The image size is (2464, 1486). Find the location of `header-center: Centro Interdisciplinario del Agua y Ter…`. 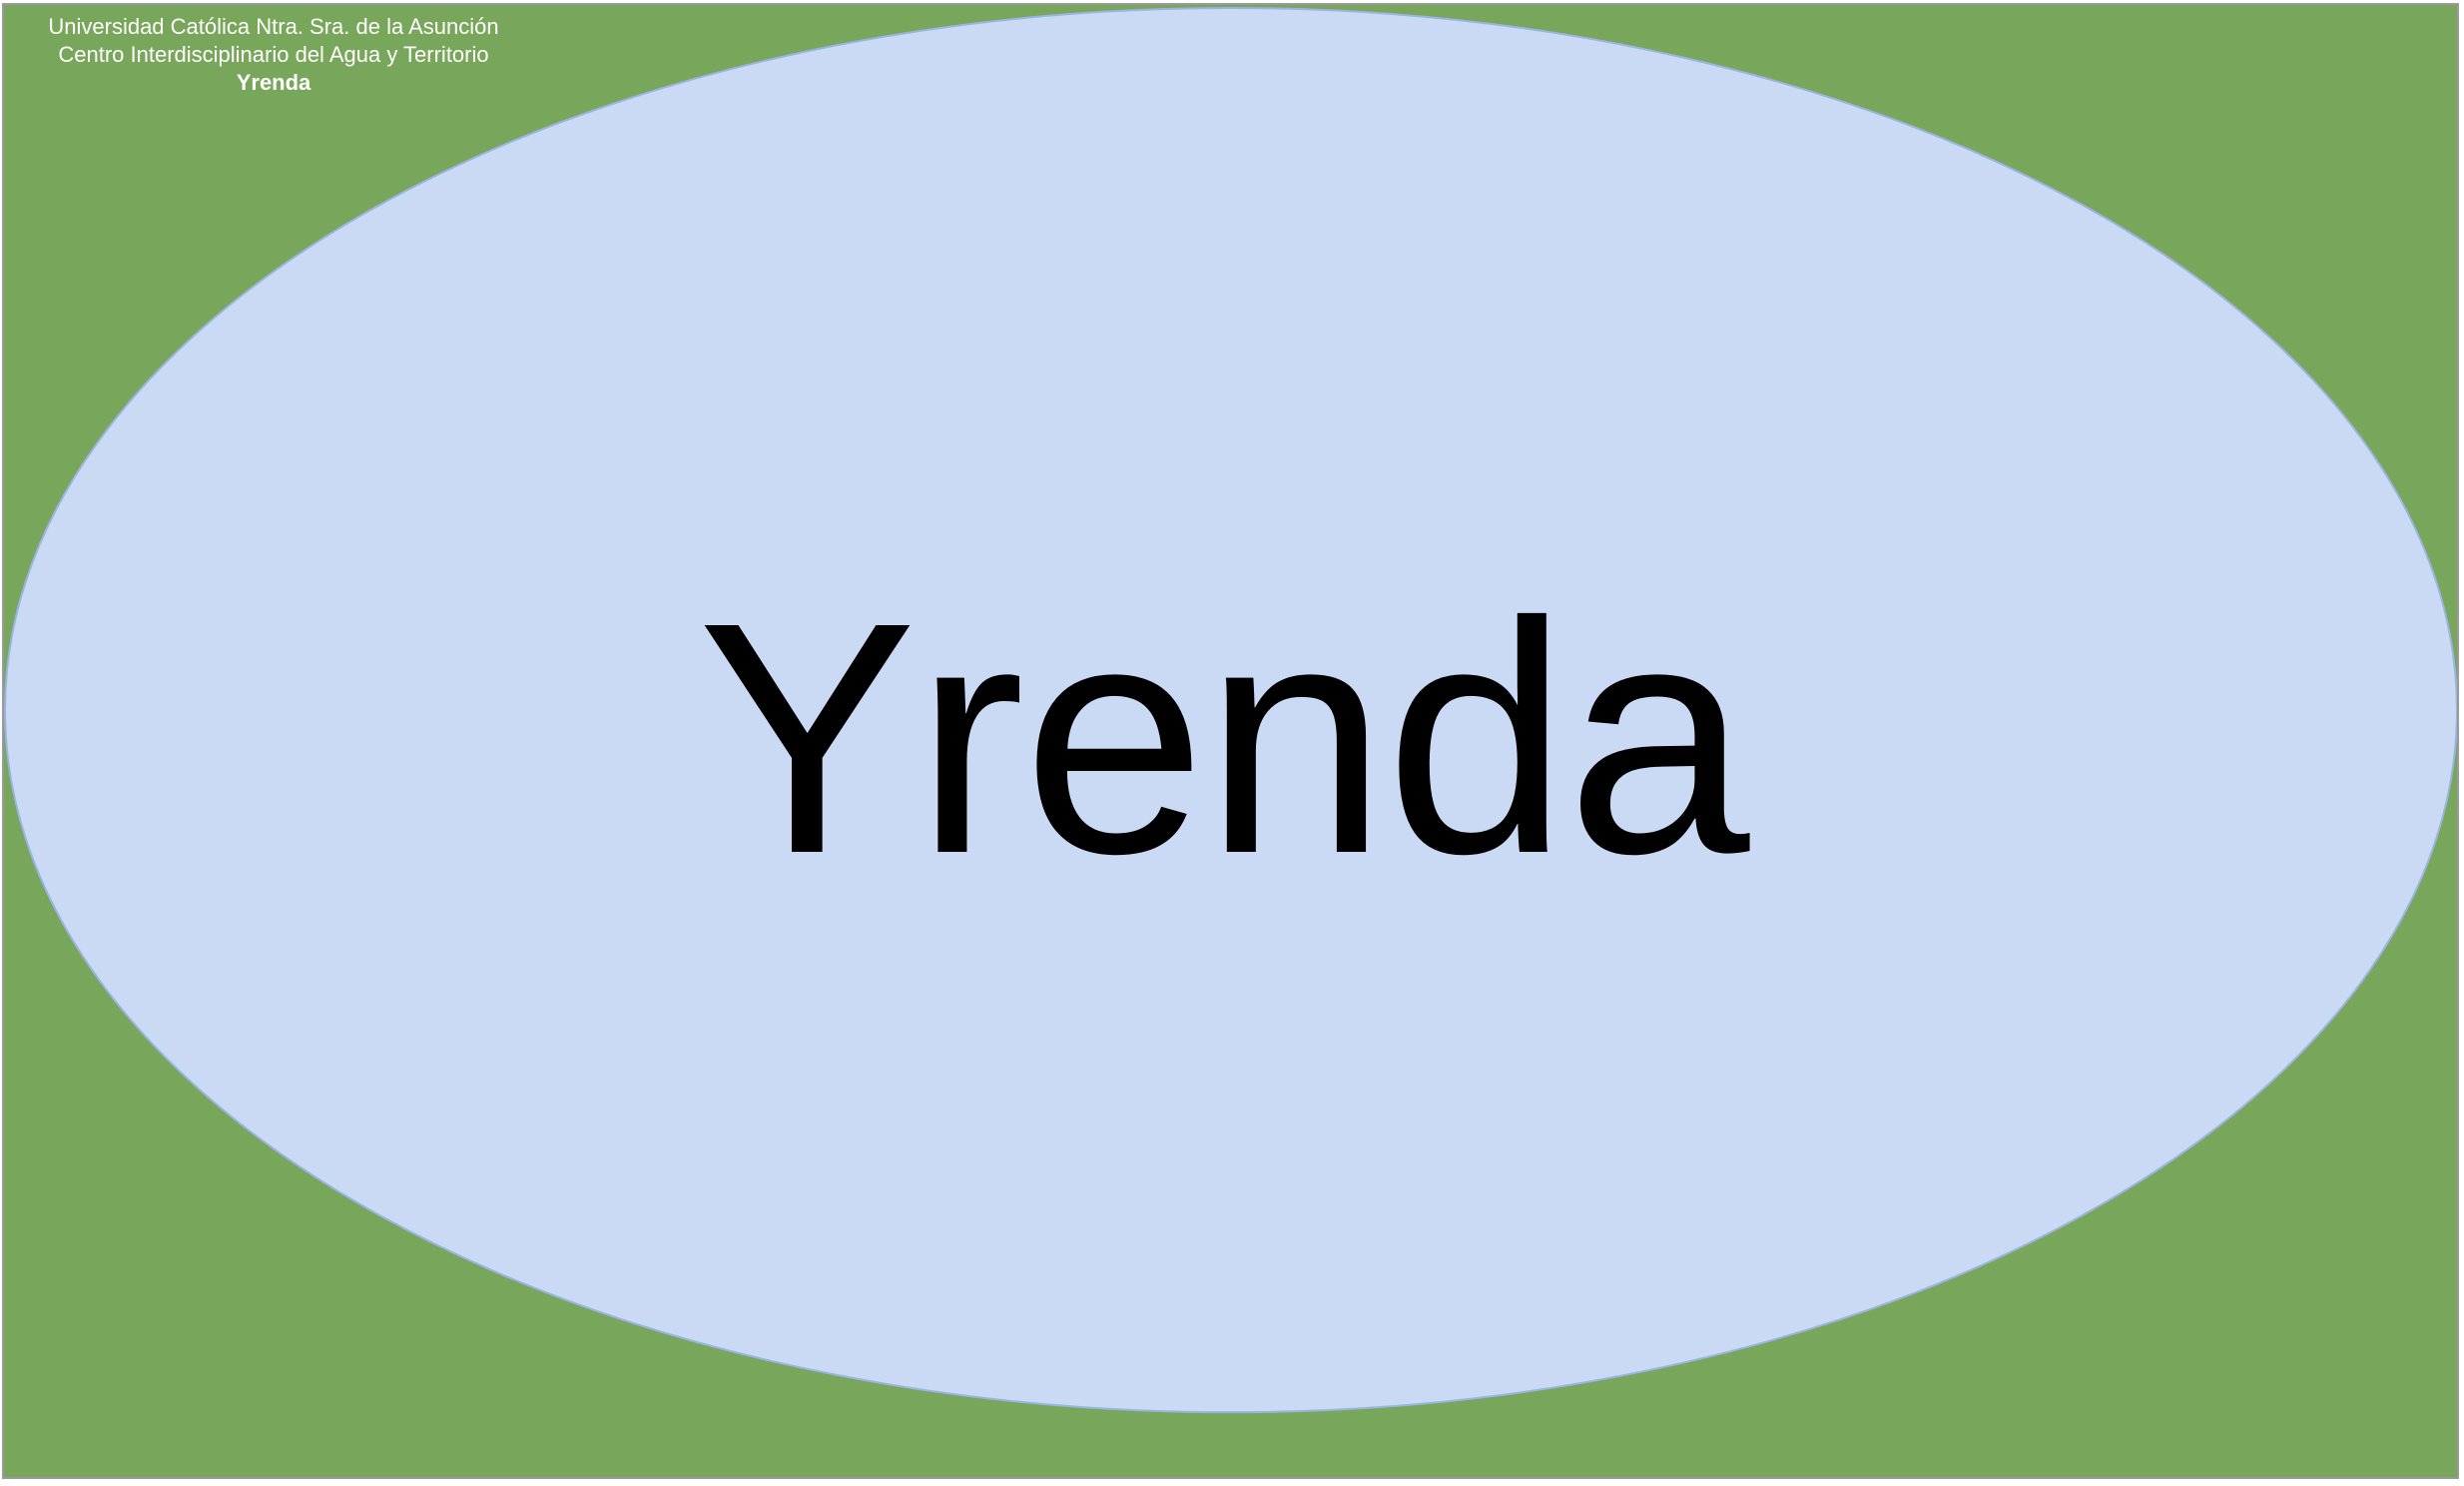

header-center: Centro Interdisciplinario del Agua y Ter… is located at coordinates (273, 54).